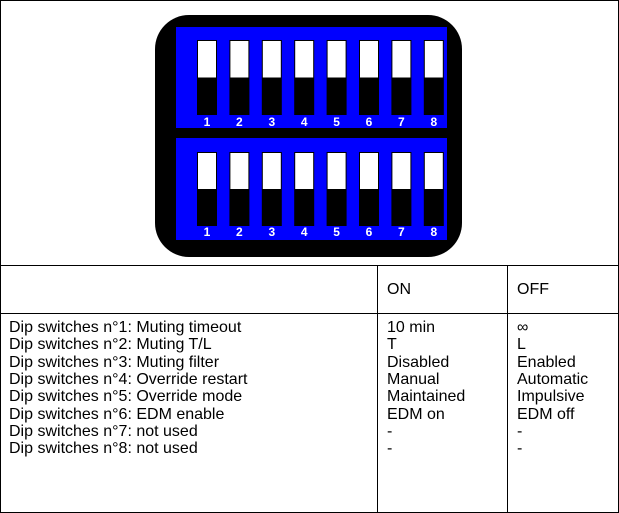  What do you see at coordinates (399, 289) in the screenshot?
I see `column-header: ON` at bounding box center [399, 289].